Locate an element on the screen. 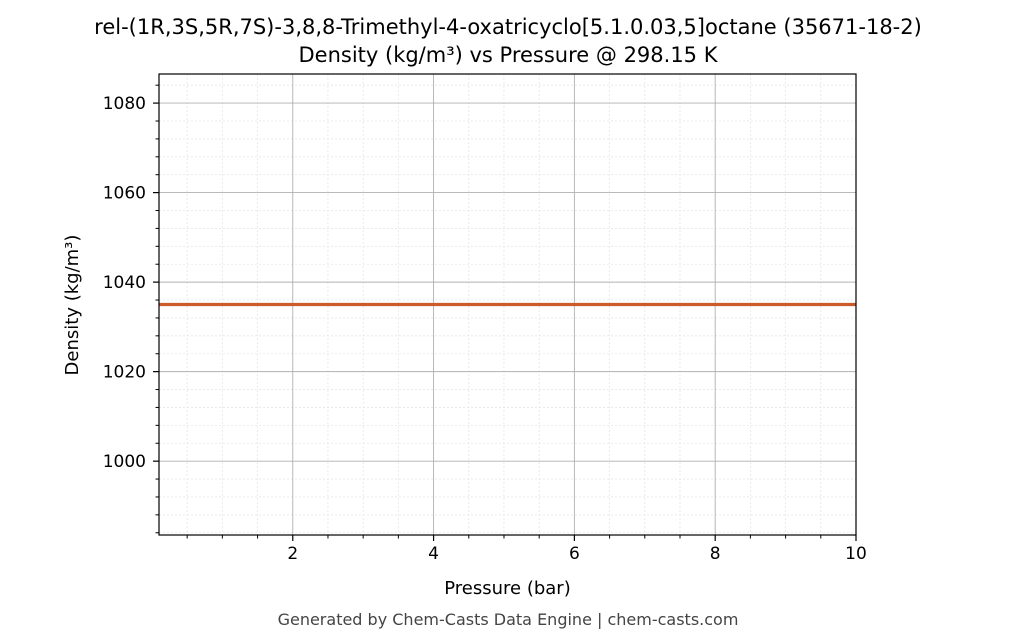  x-tick-label: 10 is located at coordinates (856, 554).